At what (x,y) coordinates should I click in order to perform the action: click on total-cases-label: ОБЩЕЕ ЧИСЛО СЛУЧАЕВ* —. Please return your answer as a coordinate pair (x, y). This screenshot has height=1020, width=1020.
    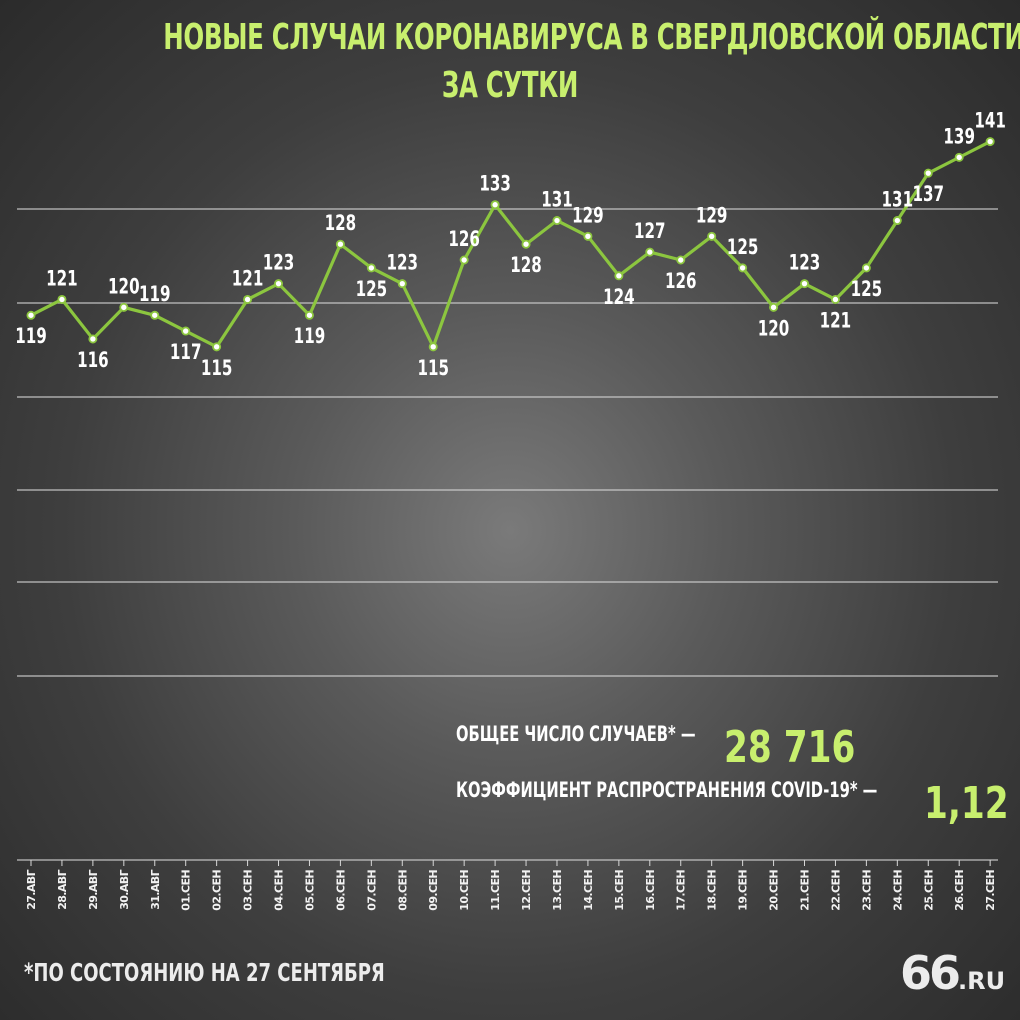
    Looking at the image, I should click on (576, 734).